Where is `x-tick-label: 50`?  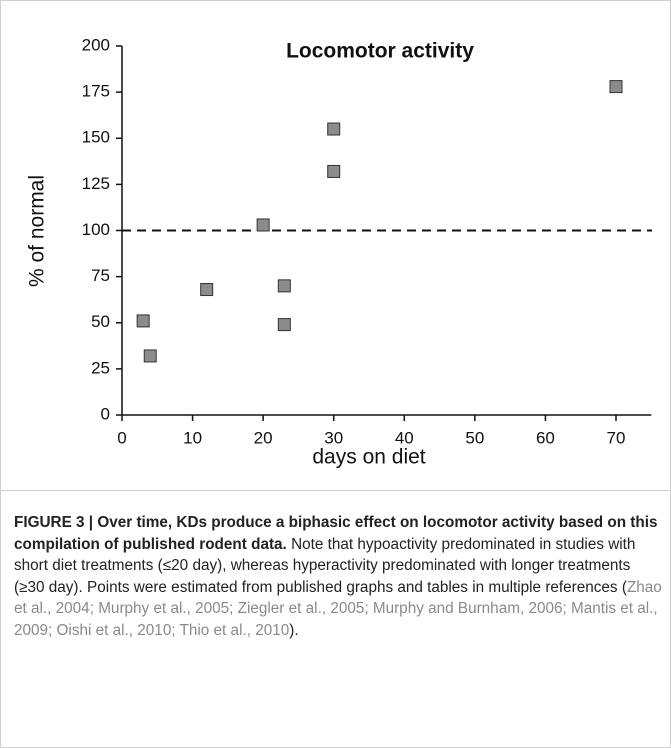 x-tick-label: 50 is located at coordinates (474, 437).